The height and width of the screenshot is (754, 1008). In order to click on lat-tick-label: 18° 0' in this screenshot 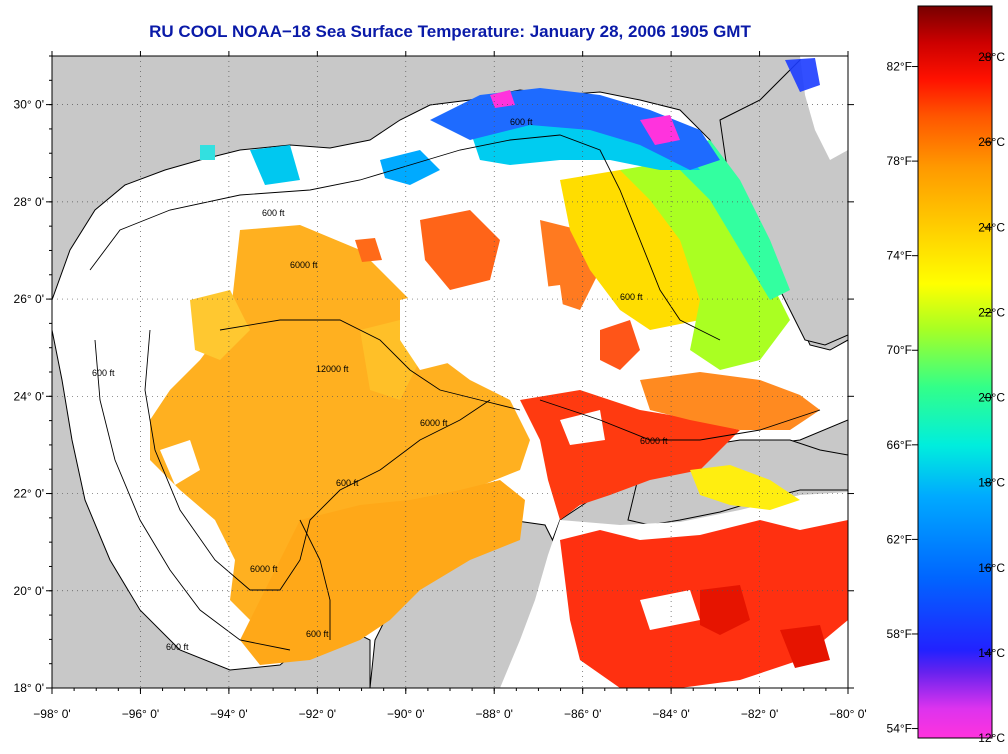, I will do `click(29, 688)`.